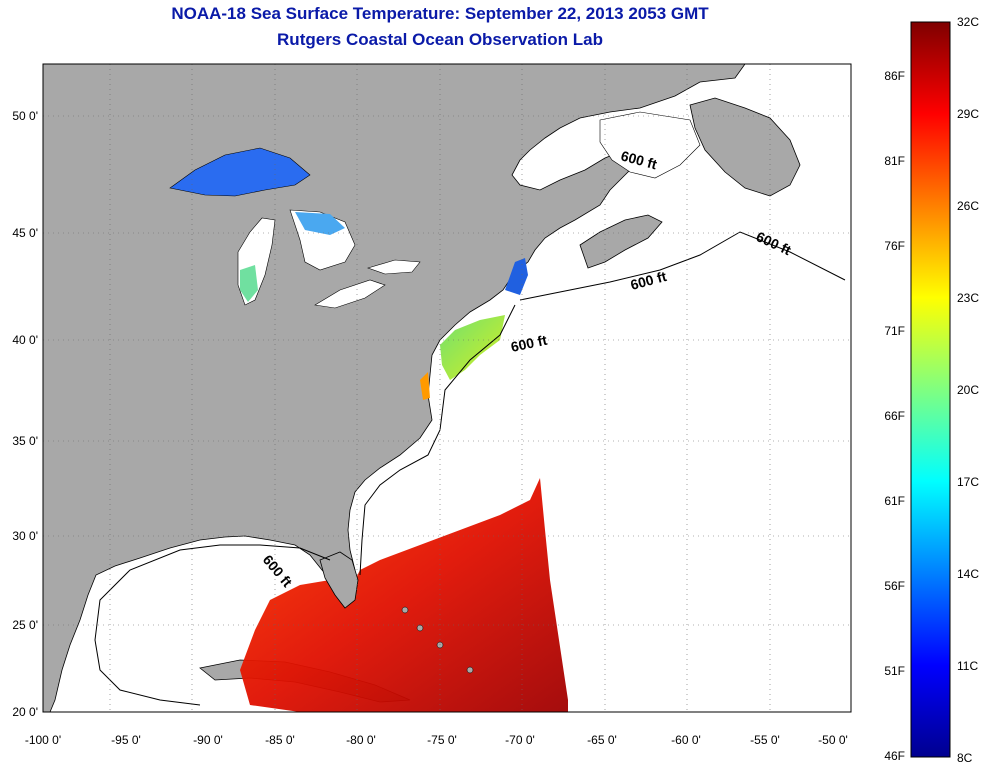 This screenshot has width=984, height=770. I want to click on cb-f-label: 86F, so click(894, 76).